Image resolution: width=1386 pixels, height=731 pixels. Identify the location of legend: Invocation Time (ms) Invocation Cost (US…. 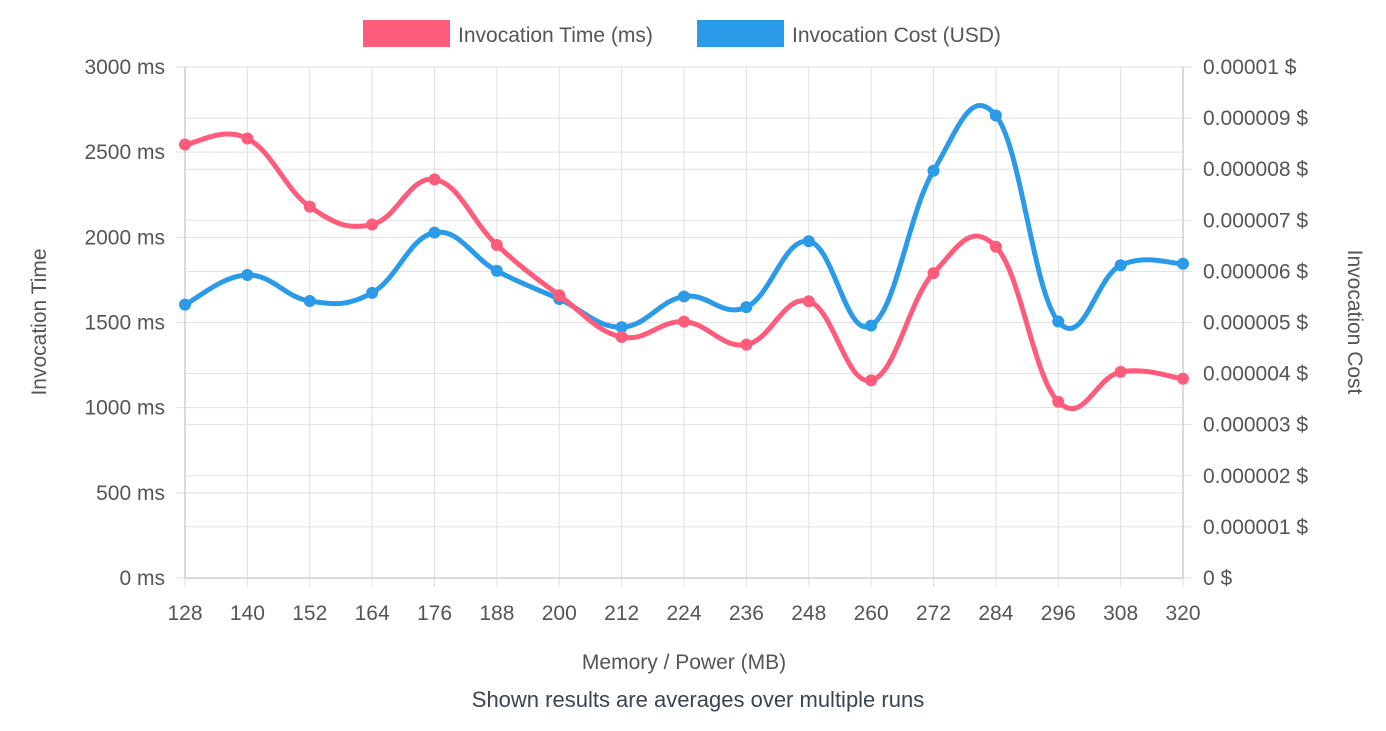
(682, 33).